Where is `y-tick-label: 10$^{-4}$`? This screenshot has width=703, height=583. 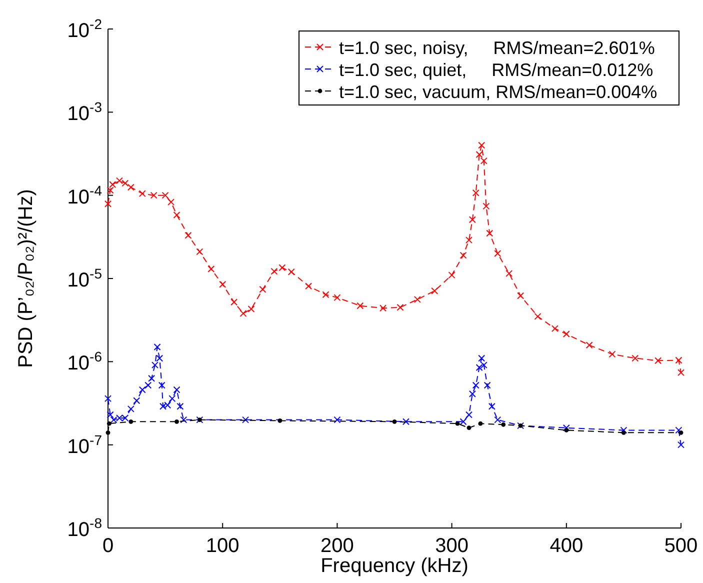 y-tick-label: 10$^{-4}$ is located at coordinates (84, 195).